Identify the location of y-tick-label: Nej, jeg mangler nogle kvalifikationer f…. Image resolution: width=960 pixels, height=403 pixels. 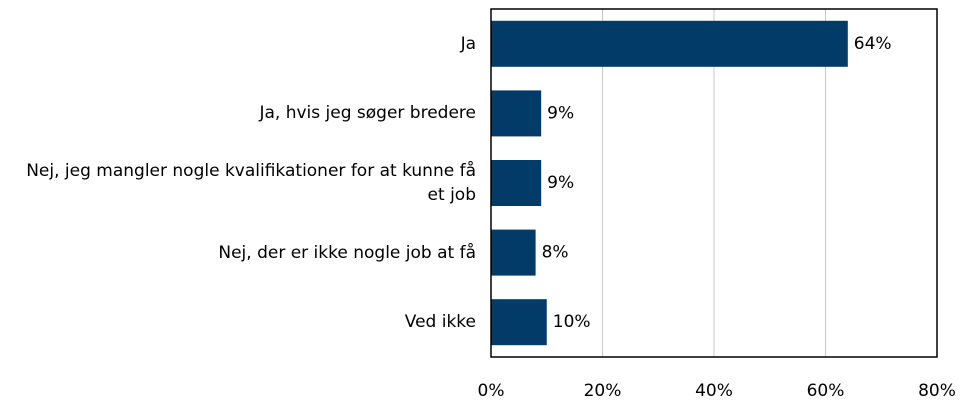
(251, 182).